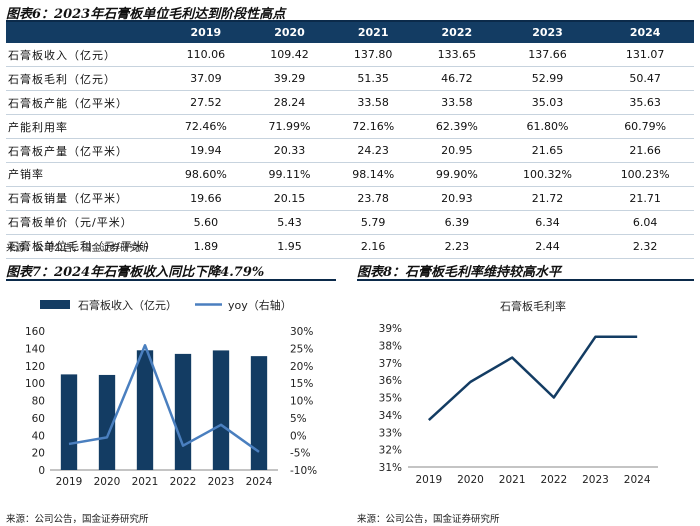 The height and width of the screenshot is (526, 700). Describe the element at coordinates (645, 222) in the screenshot. I see `table-cell: 6.04` at that location.